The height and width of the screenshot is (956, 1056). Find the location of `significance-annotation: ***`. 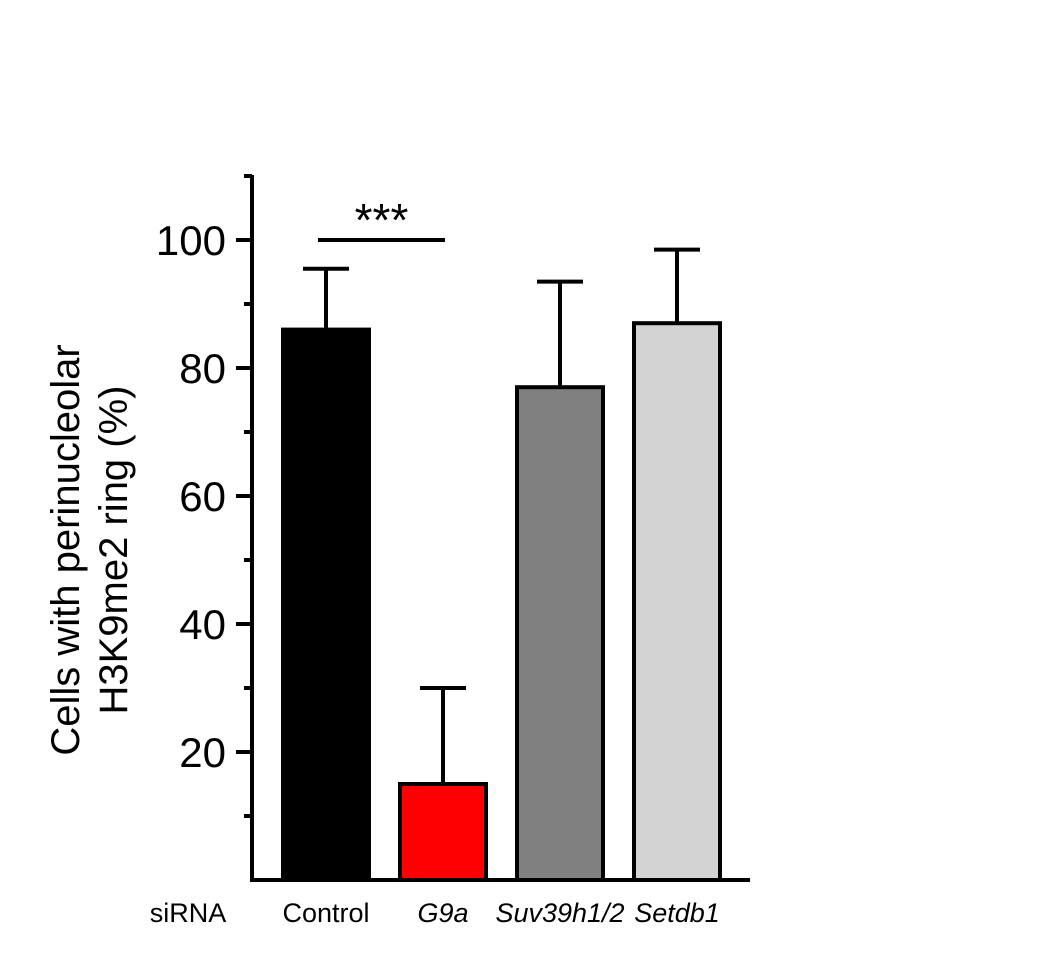

significance-annotation: *** is located at coordinates (381, 220).